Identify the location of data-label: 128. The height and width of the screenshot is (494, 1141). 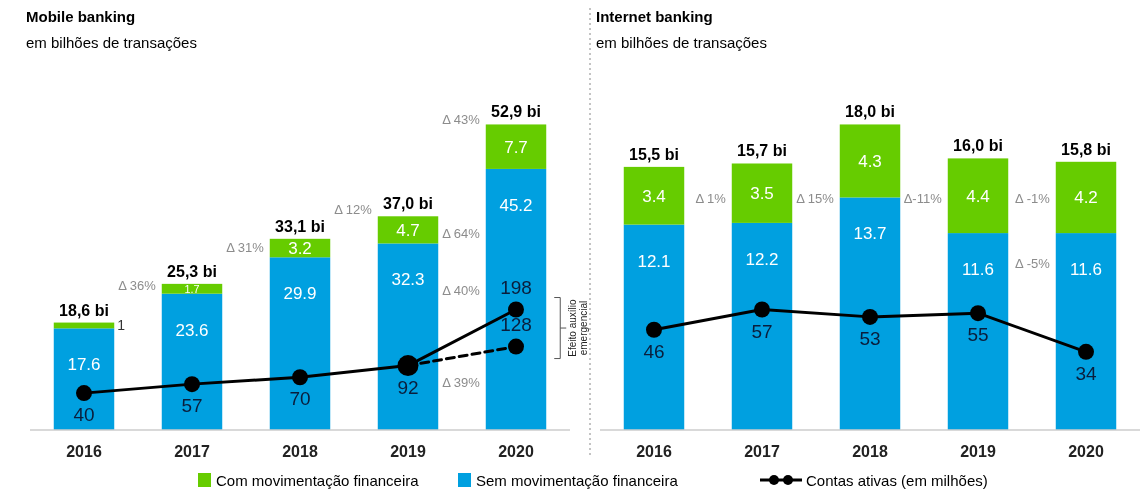
(516, 324).